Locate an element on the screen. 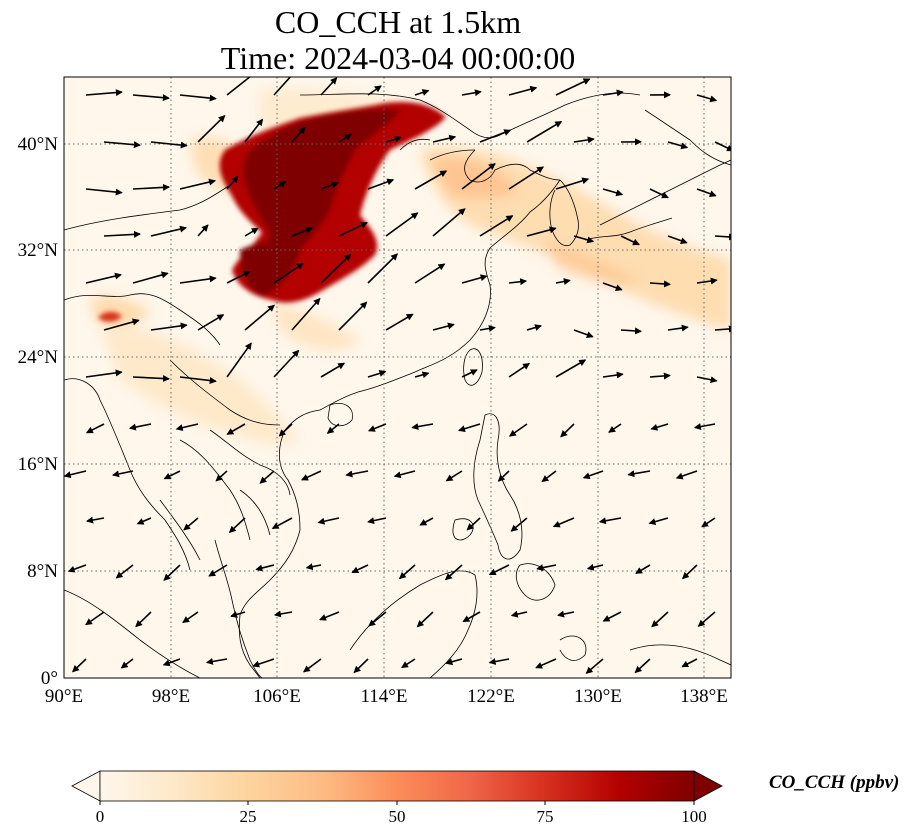 This screenshot has height=836, width=921. colorbar: 0 25 50 75 100 CO_CCH (ppbv) is located at coordinates (485, 798).